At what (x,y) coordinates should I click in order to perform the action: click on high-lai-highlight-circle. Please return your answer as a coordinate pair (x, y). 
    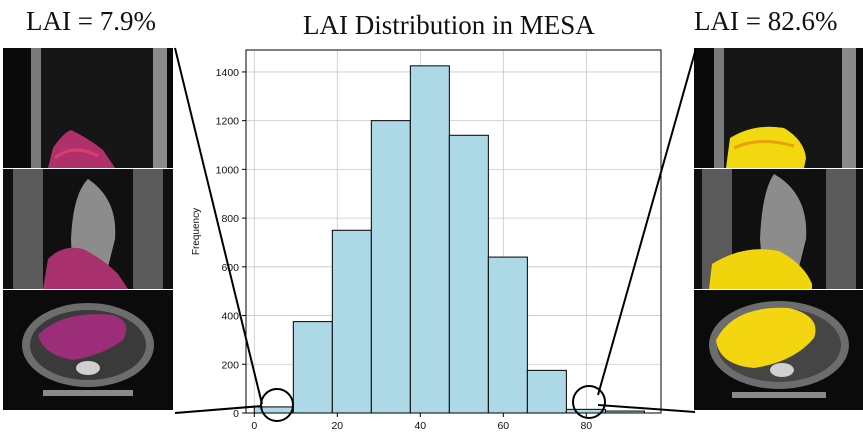
    Looking at the image, I should click on (589, 402).